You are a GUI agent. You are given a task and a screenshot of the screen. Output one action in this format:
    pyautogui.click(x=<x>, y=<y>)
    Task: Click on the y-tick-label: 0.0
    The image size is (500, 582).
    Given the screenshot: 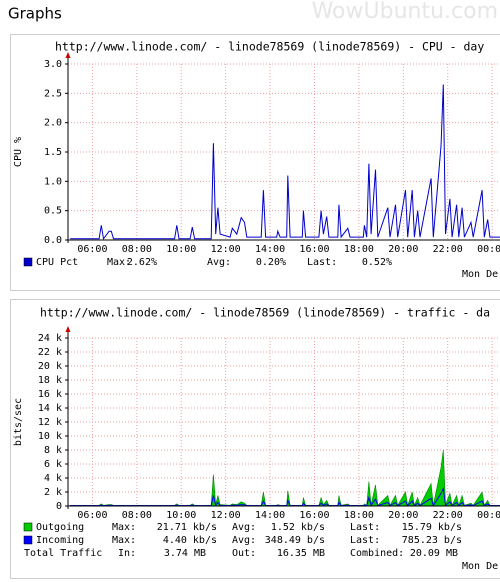 What is the action you would take?
    pyautogui.click(x=53, y=240)
    